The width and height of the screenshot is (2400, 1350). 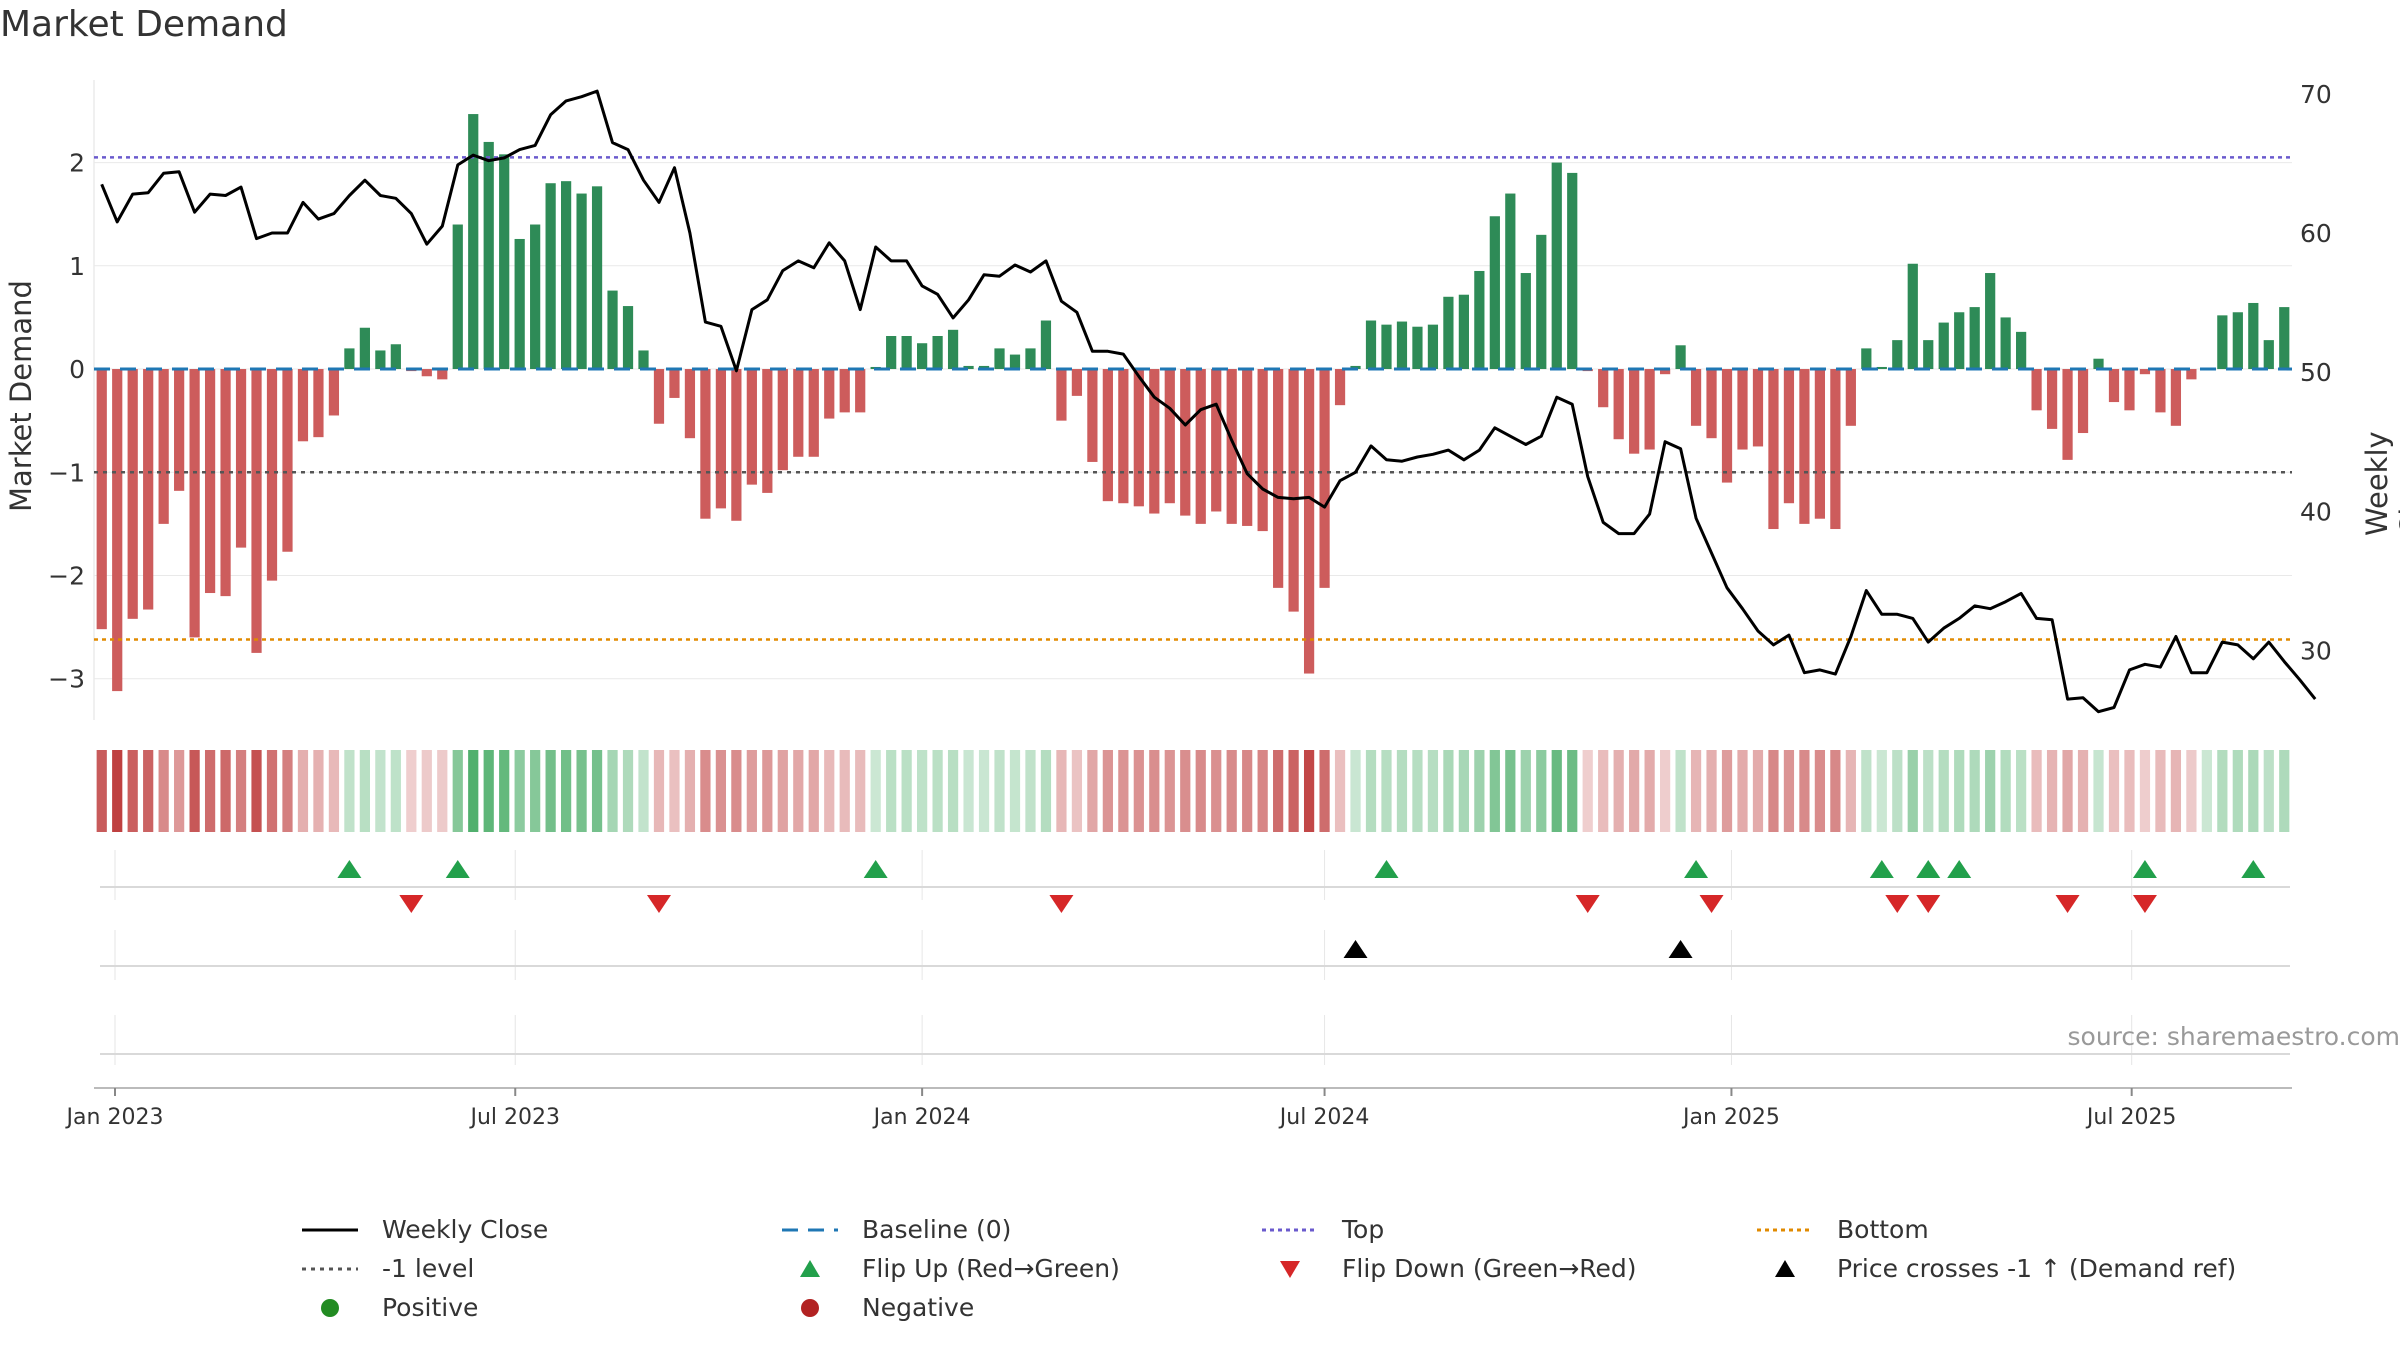 I want to click on legend-line-baseline, so click(x=810, y=1229).